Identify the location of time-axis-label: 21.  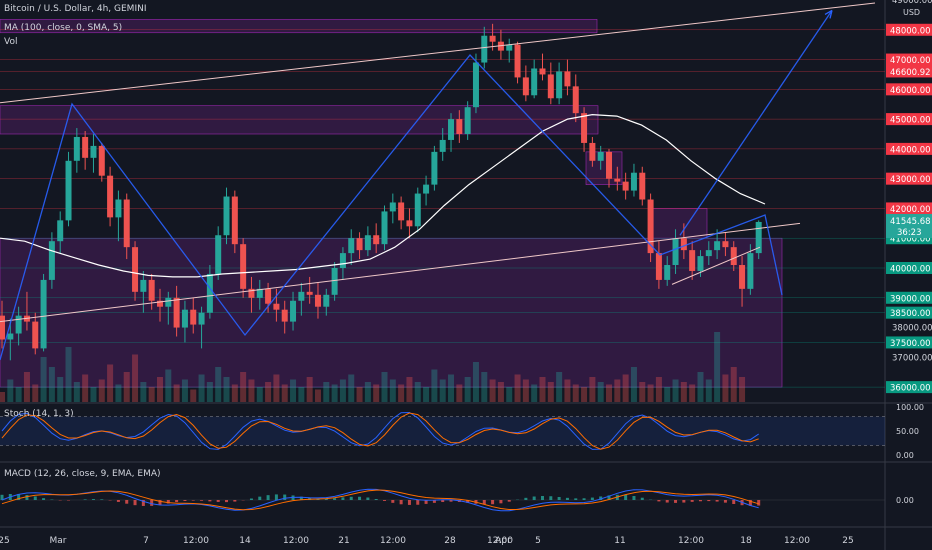
(343, 541).